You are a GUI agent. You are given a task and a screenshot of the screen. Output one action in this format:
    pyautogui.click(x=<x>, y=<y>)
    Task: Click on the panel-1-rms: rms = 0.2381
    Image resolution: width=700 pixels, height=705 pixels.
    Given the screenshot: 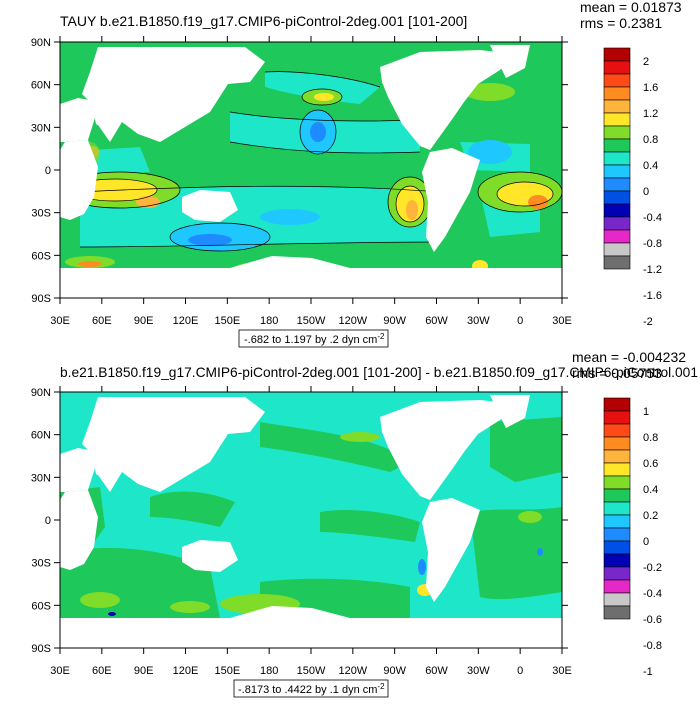 What is the action you would take?
    pyautogui.click(x=621, y=23)
    